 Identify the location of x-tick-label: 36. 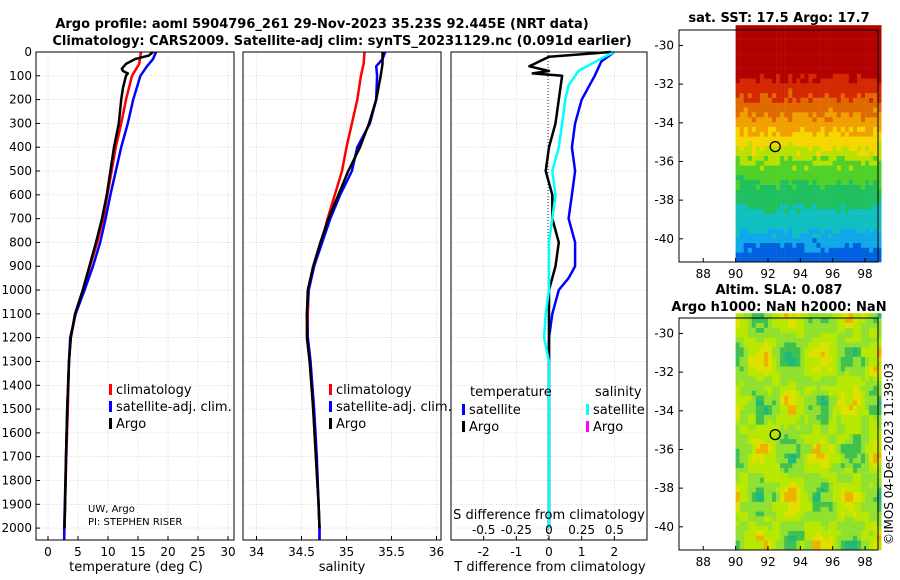
(436, 552).